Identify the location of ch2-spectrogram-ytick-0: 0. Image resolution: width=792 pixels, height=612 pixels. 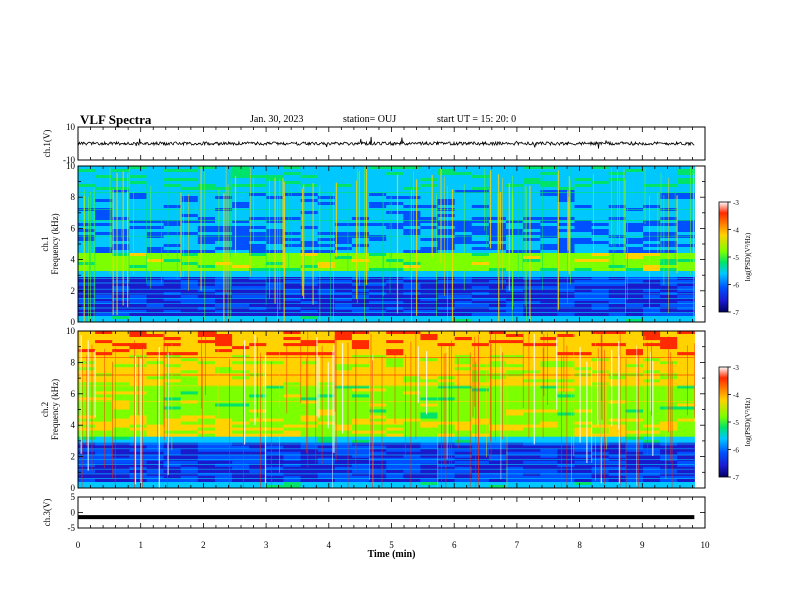
(73, 488).